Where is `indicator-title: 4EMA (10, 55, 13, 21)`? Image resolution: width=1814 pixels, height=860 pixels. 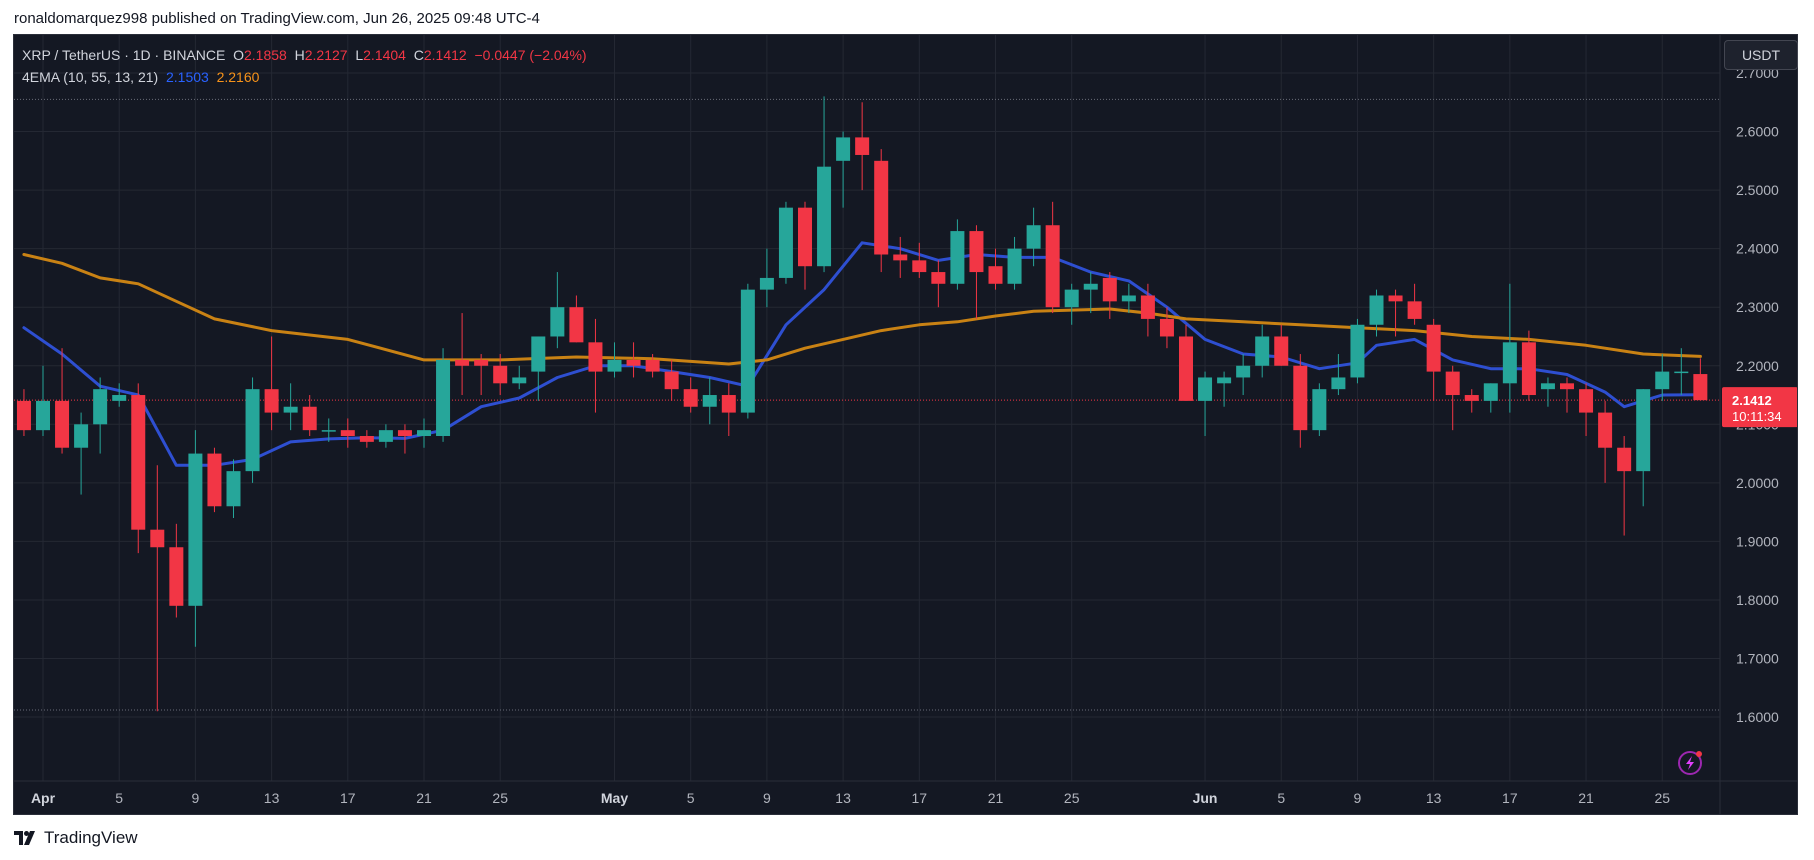
indicator-title: 4EMA (10, 55, 13, 21) is located at coordinates (90, 77).